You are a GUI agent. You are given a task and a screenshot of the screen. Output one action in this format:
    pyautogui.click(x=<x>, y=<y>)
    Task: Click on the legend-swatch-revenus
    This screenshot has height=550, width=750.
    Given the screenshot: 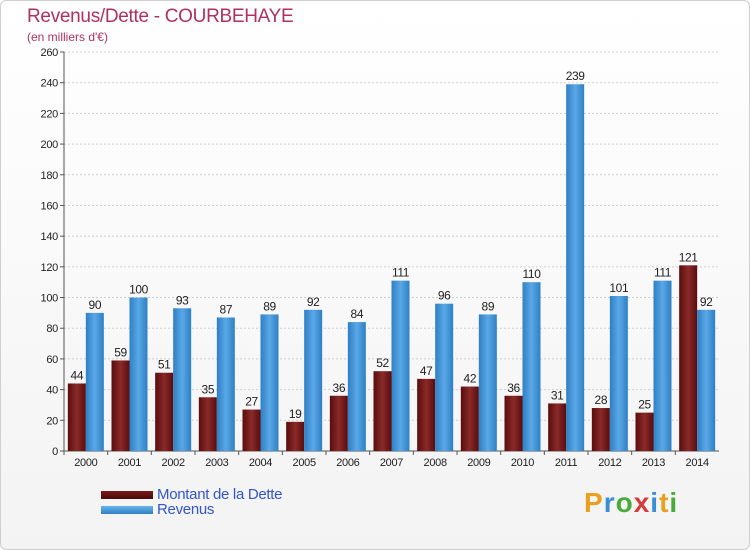 What is the action you would take?
    pyautogui.click(x=127, y=509)
    